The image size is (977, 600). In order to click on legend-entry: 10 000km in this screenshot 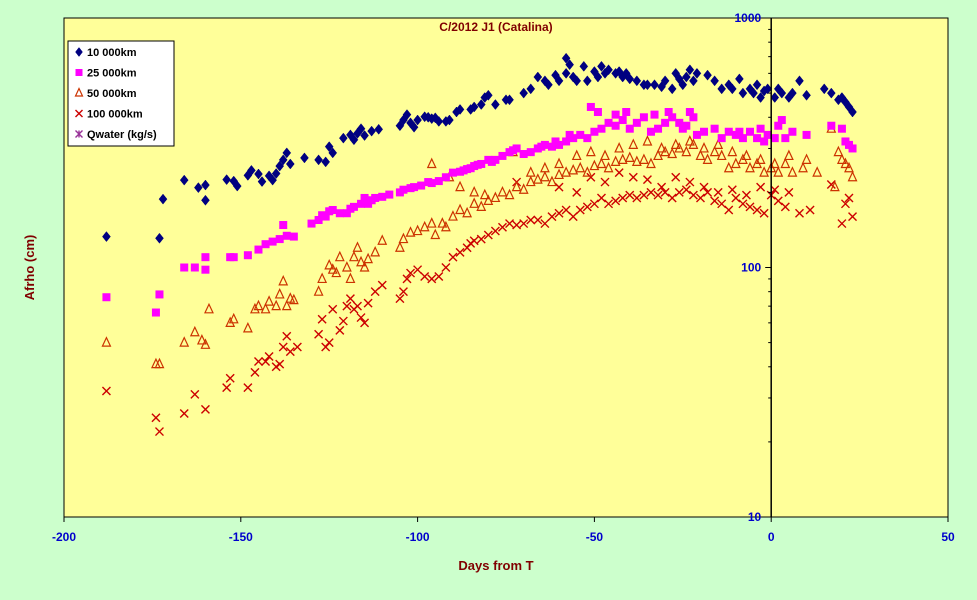, I will do `click(112, 53)`.